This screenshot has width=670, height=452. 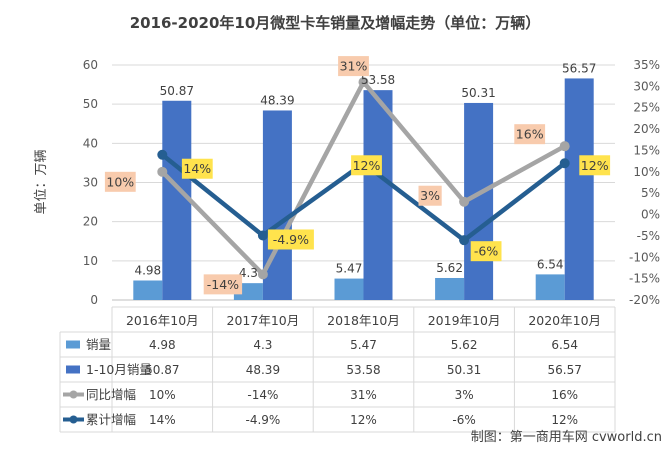 What do you see at coordinates (648, 236) in the screenshot?
I see `y2-tick-label: -5%` at bounding box center [648, 236].